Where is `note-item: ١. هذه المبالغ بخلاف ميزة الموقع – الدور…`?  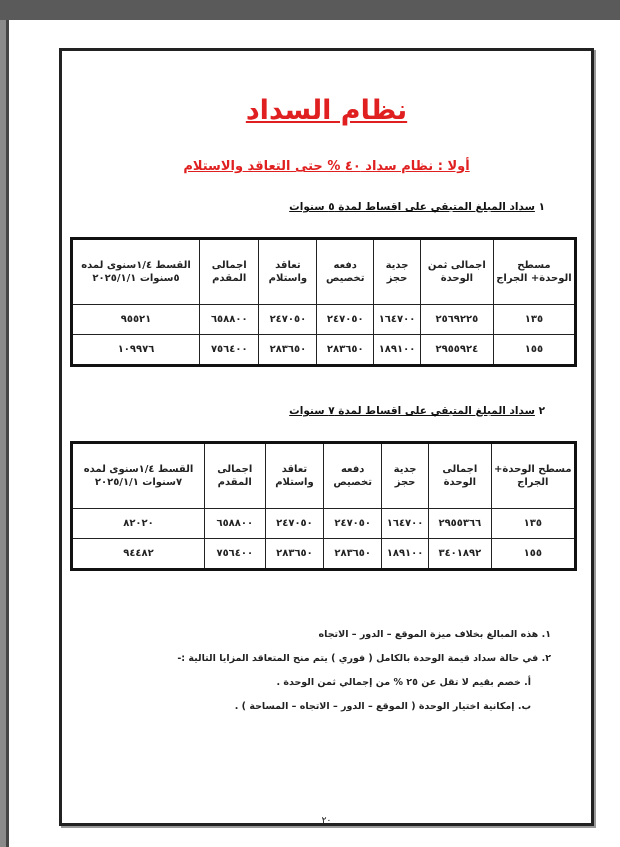 note-item: ١. هذه المبالغ بخلاف ميزة الموقع – الدور… is located at coordinates (434, 634).